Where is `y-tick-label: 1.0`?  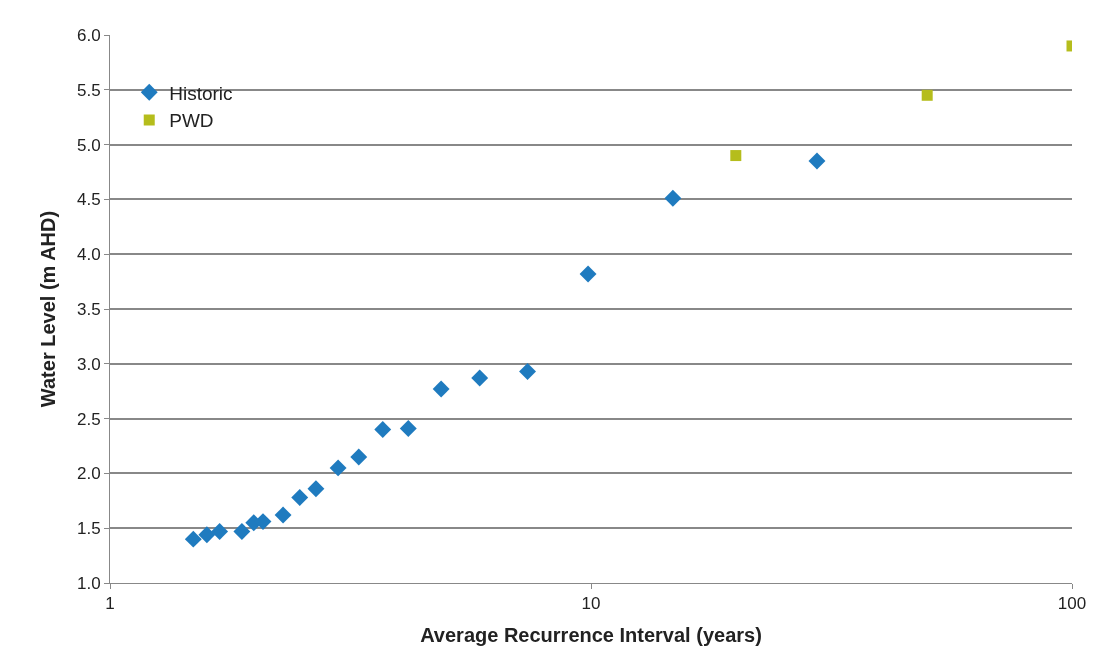
y-tick-label: 1.0 is located at coordinates (88, 583).